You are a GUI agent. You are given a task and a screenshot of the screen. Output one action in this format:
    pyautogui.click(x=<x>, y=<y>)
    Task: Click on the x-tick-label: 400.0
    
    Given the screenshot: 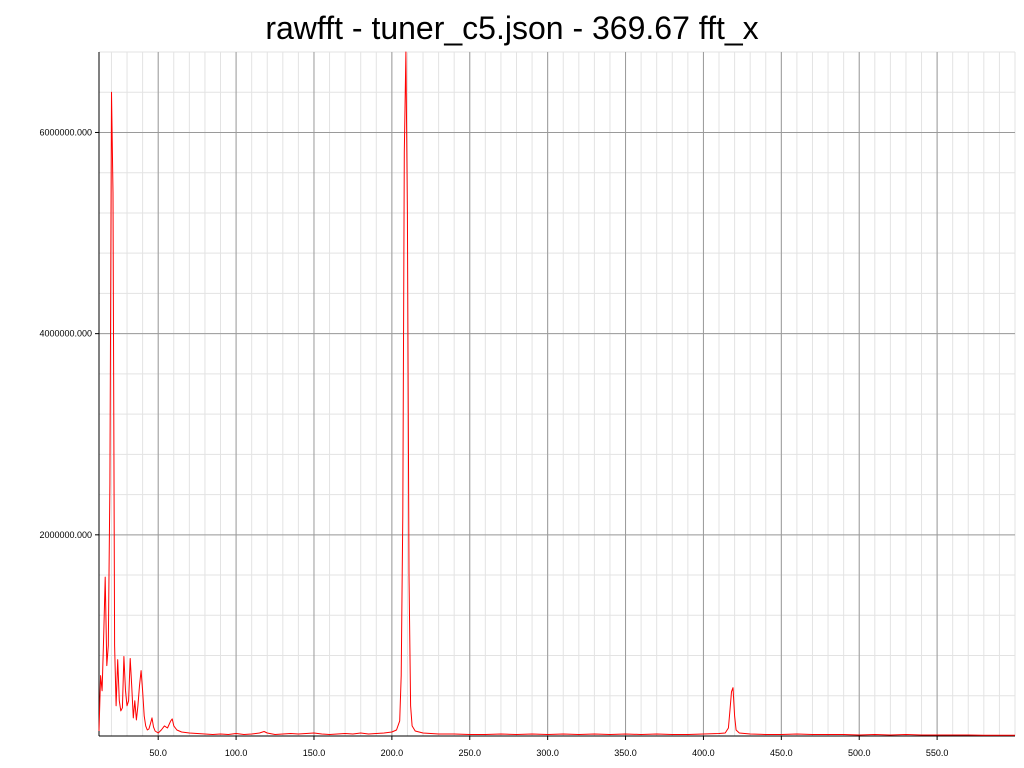 What is the action you would take?
    pyautogui.click(x=703, y=753)
    